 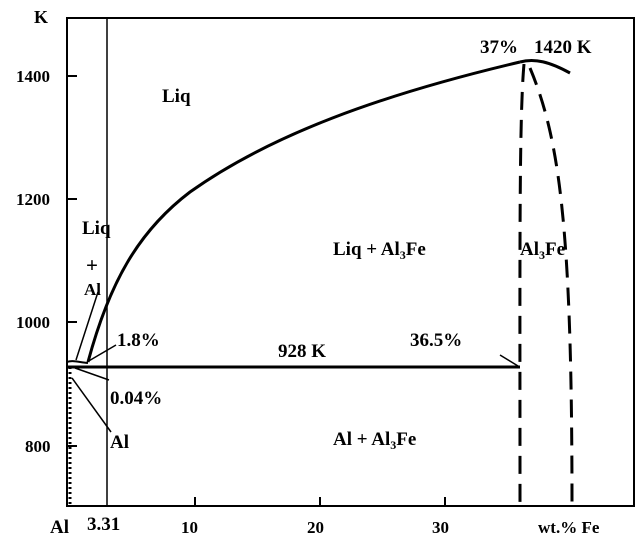 I want to click on y-tick-1000: 1000, so click(x=33, y=322).